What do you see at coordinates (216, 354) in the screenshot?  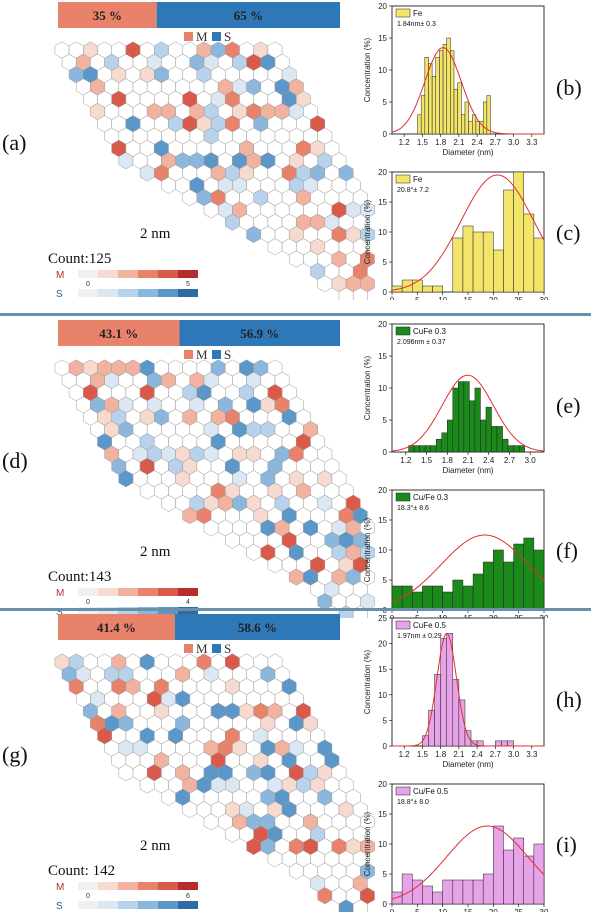 I see `legend-s-swatch` at bounding box center [216, 354].